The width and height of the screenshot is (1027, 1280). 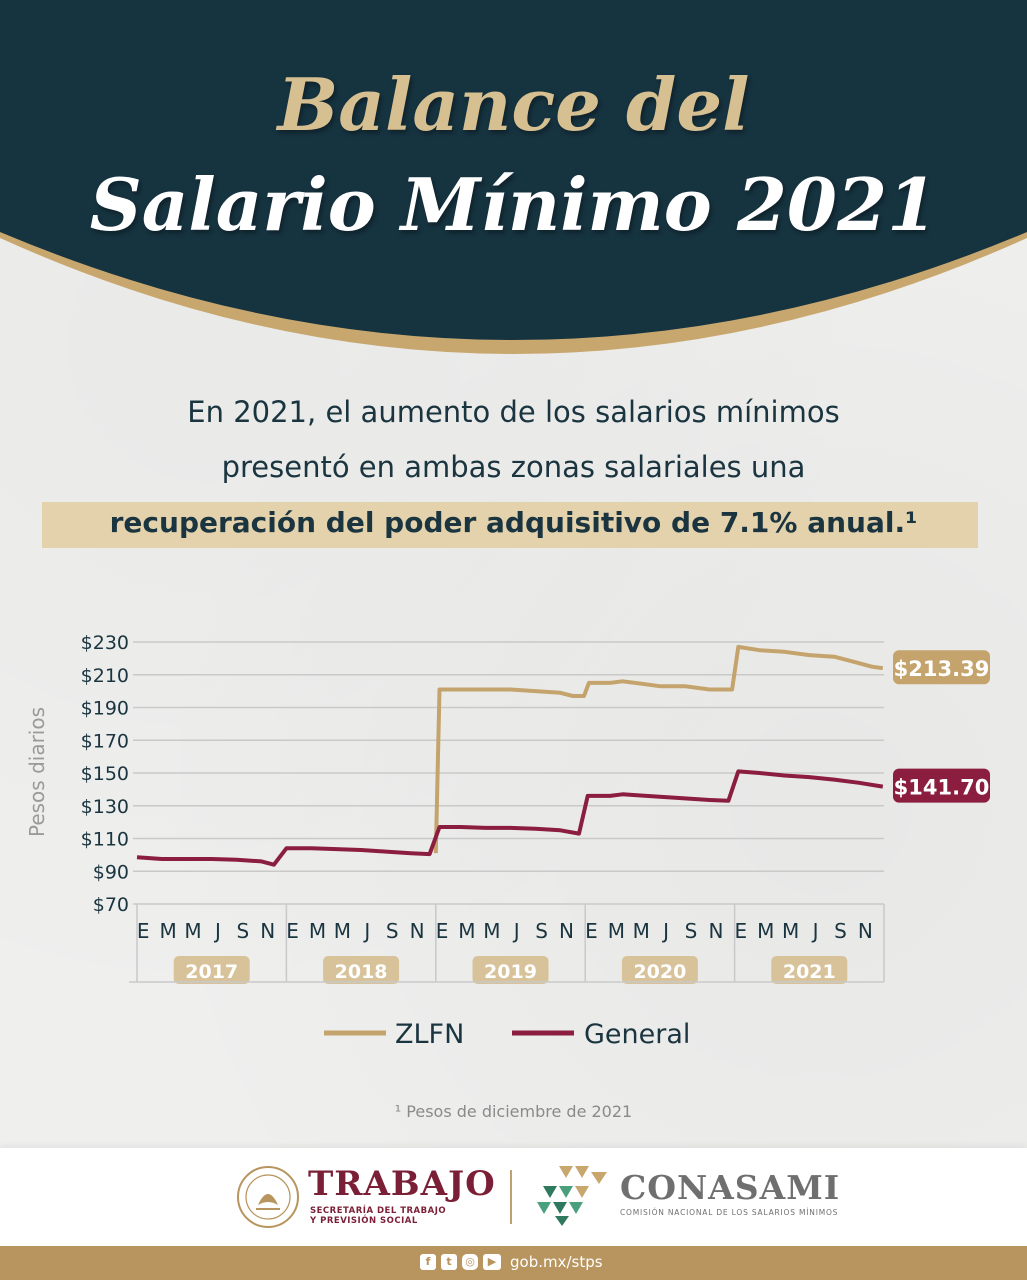 I want to click on end-labels: $213.39 $141.70, so click(x=941, y=726).